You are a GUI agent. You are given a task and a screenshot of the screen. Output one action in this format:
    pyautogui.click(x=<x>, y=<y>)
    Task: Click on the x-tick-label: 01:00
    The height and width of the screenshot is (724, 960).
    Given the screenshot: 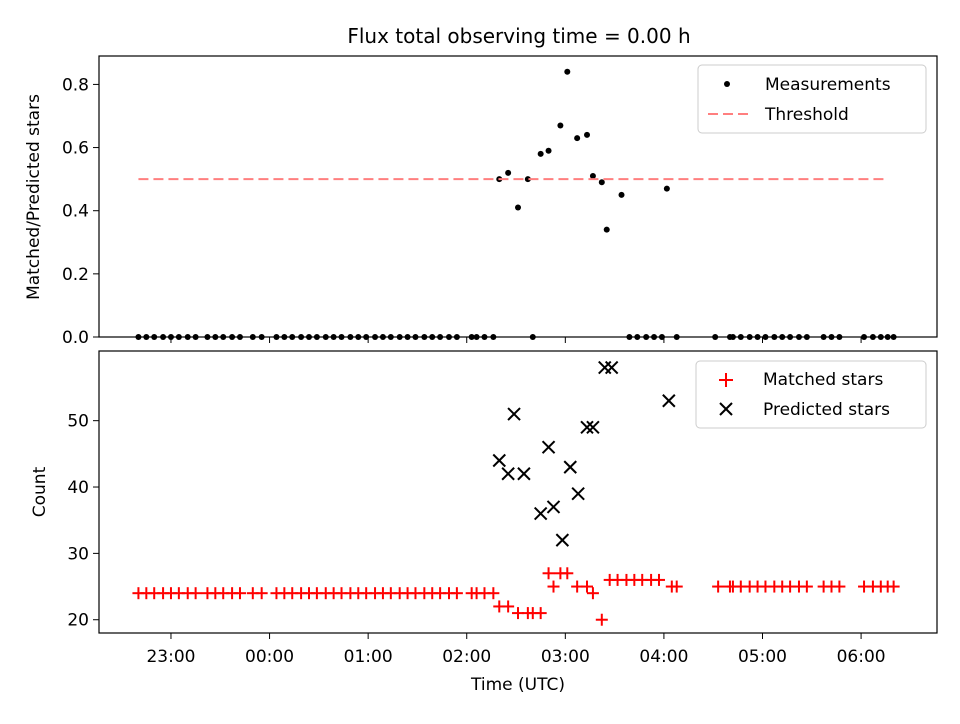 What is the action you would take?
    pyautogui.click(x=368, y=657)
    